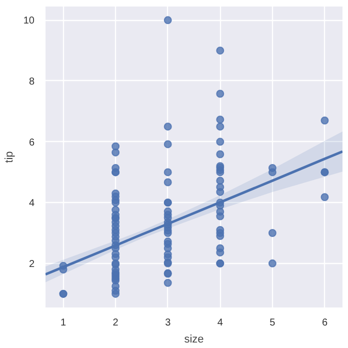 The image size is (348, 348). What do you see at coordinates (31, 82) in the screenshot?
I see `y-tick-label: 8` at bounding box center [31, 82].